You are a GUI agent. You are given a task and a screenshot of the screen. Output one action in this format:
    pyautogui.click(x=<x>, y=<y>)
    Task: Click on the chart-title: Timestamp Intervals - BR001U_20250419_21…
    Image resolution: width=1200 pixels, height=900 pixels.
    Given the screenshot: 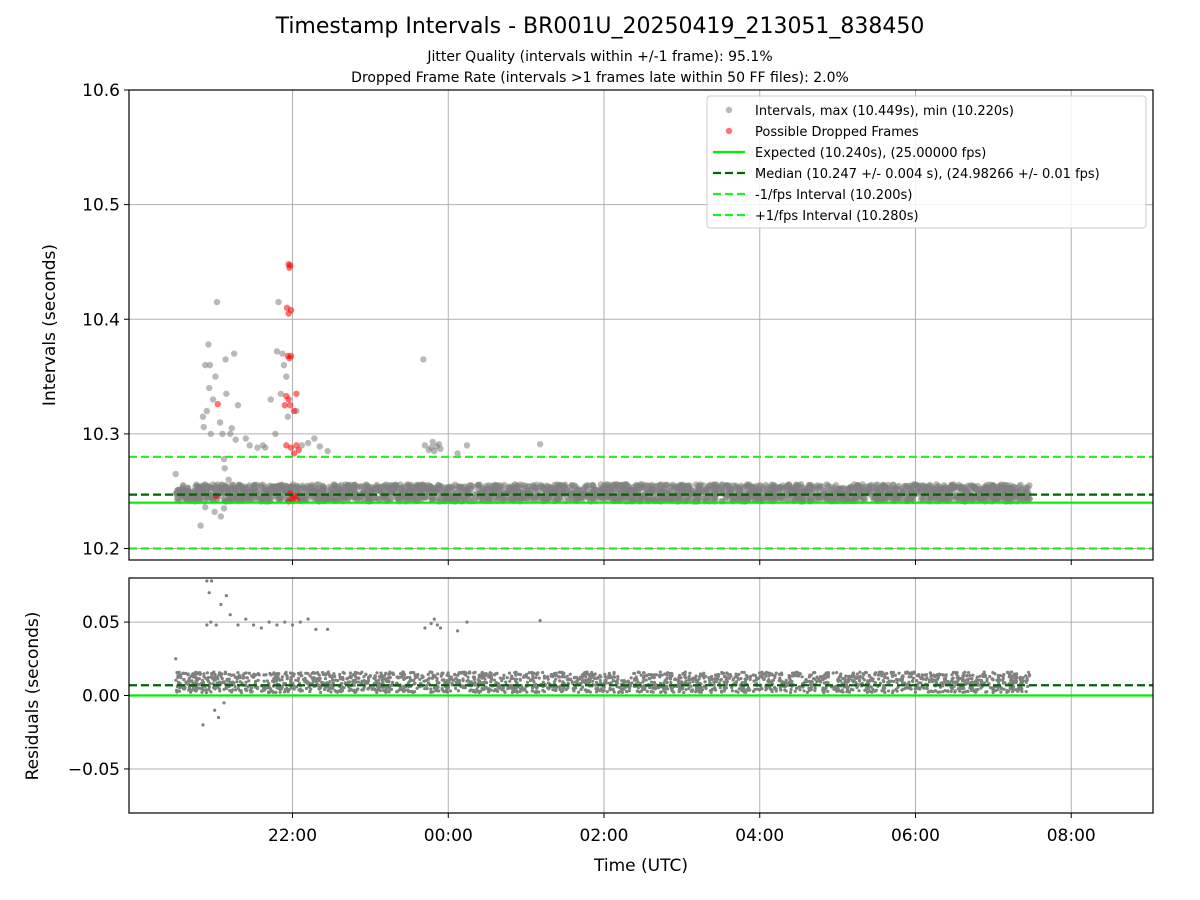 What is the action you would take?
    pyautogui.click(x=600, y=26)
    